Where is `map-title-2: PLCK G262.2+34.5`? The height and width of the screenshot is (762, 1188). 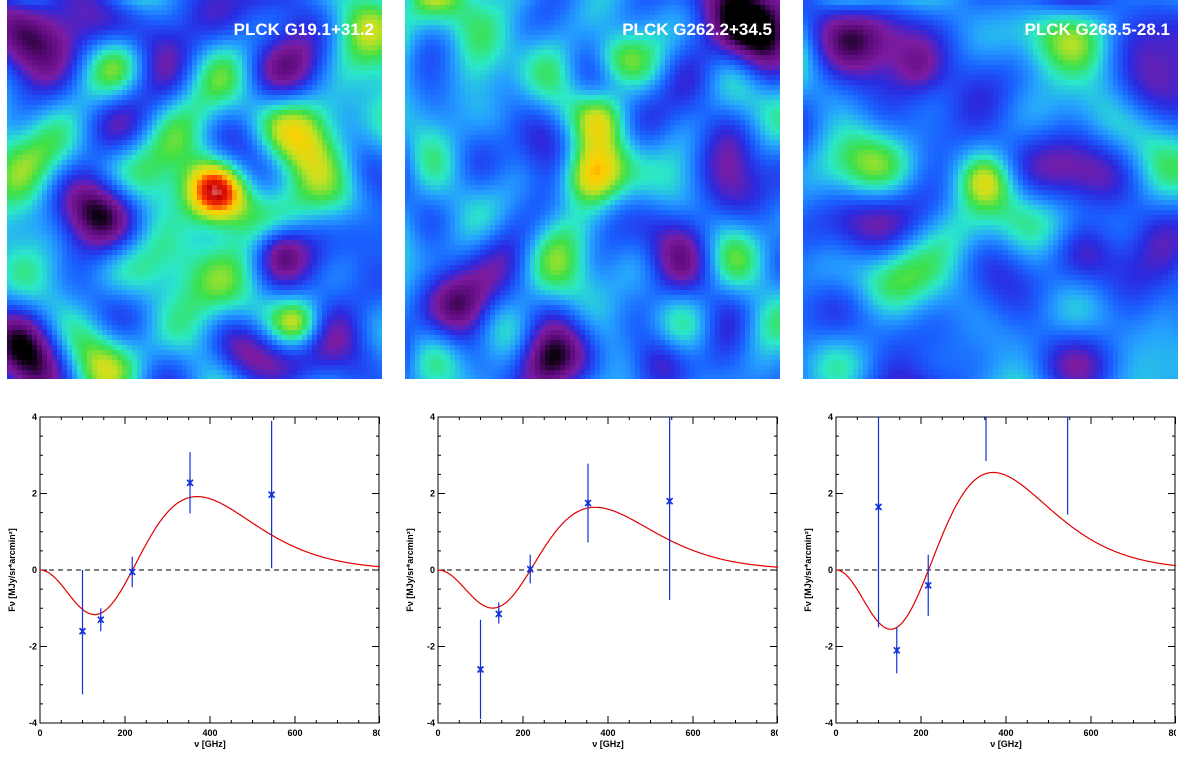 map-title-2: PLCK G262.2+34.5 is located at coordinates (697, 30).